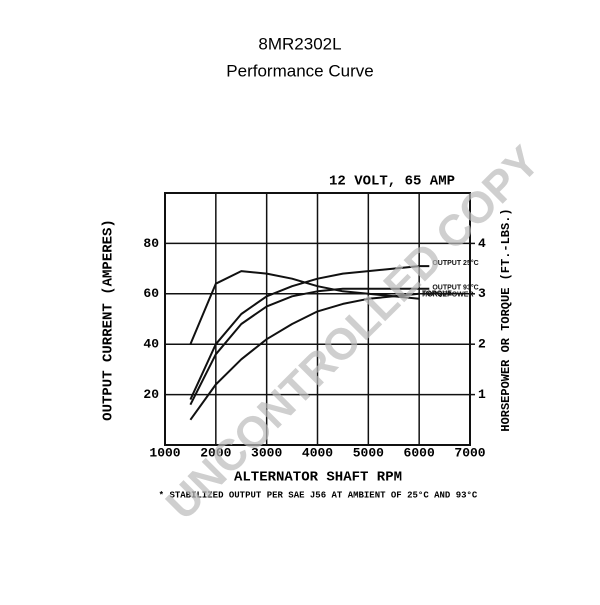  I want to click on chart-title: 8MR2302L, so click(299, 43).